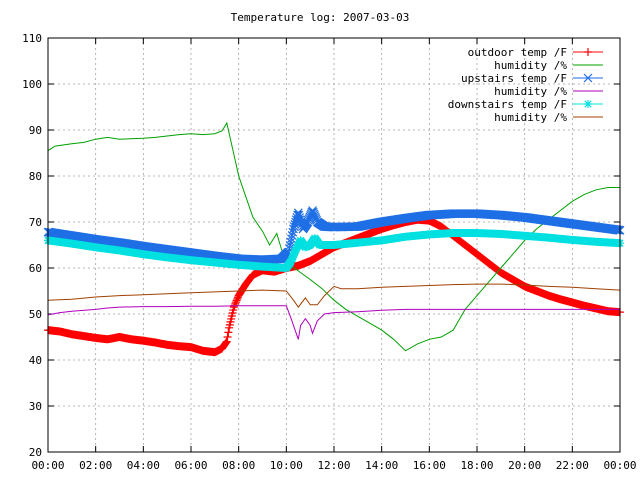 The width and height of the screenshot is (640, 480). I want to click on legend-label: upstairs temp /F, so click(514, 78).